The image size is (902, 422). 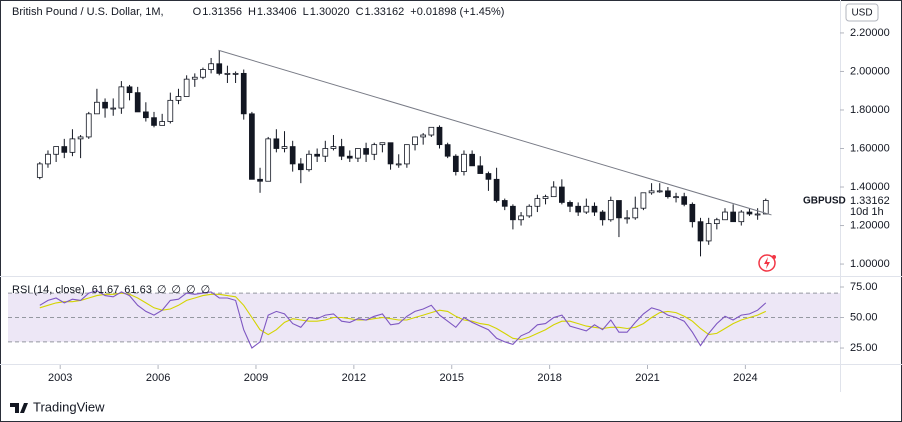 What do you see at coordinates (870, 225) in the screenshot?
I see `y-tick-label: 1.20000` at bounding box center [870, 225].